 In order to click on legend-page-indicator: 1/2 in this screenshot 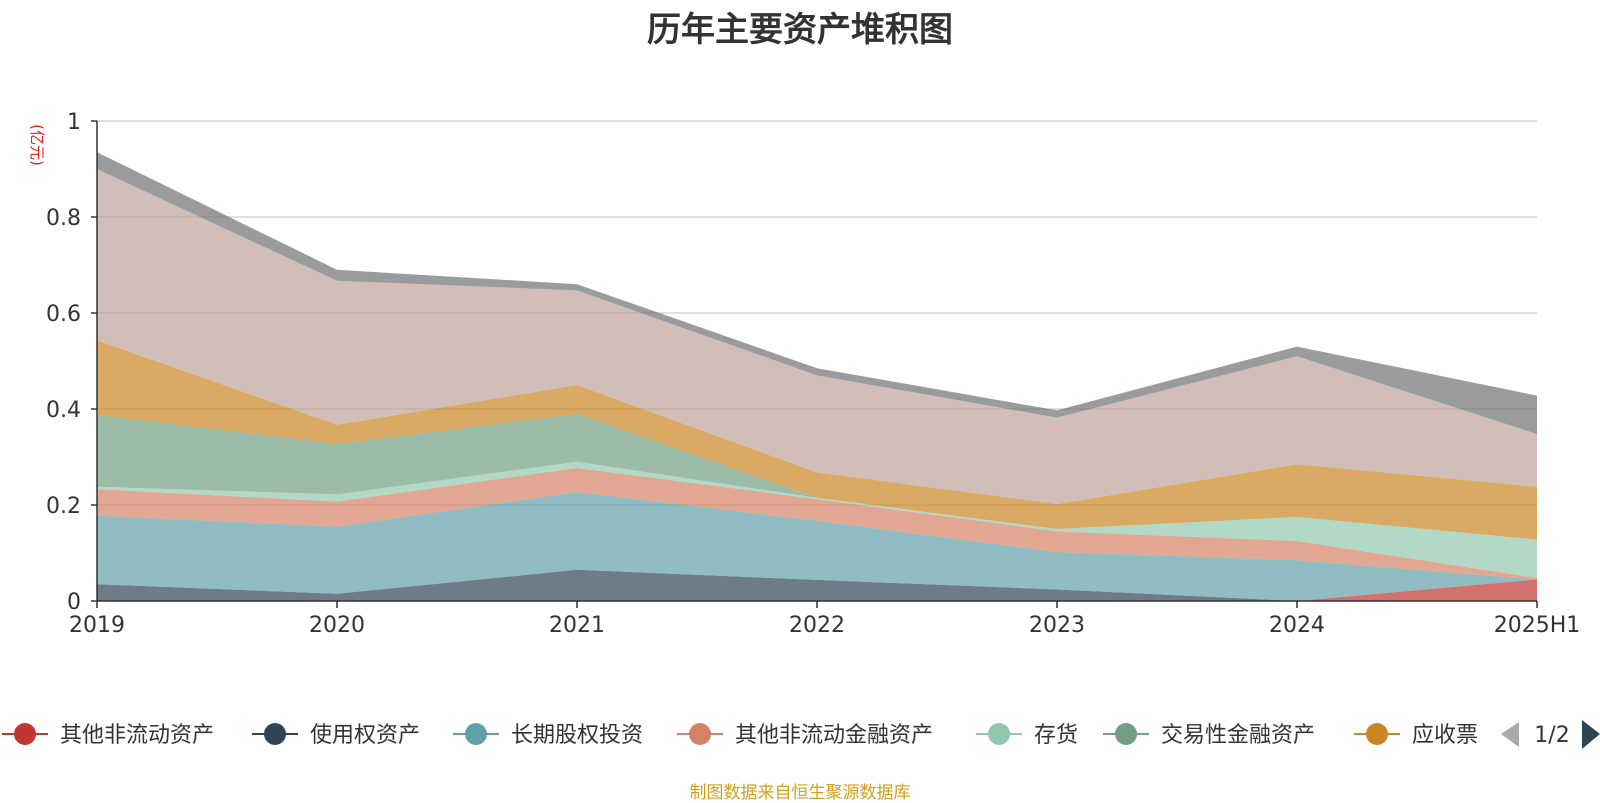, I will do `click(1551, 735)`.